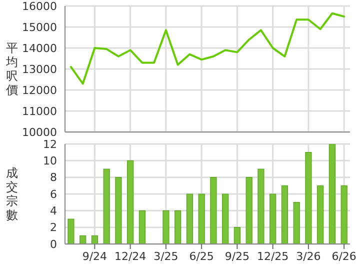 The height and width of the screenshot is (270, 360). I want to click on y-tick-label: 4, so click(53, 211).